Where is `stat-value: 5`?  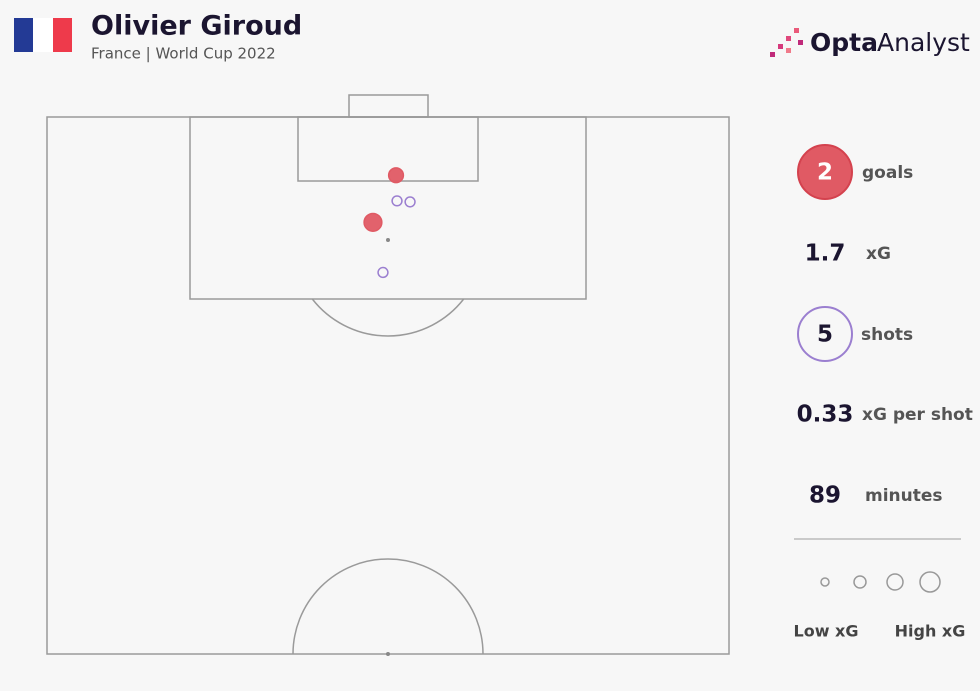 stat-value: 5 is located at coordinates (825, 335).